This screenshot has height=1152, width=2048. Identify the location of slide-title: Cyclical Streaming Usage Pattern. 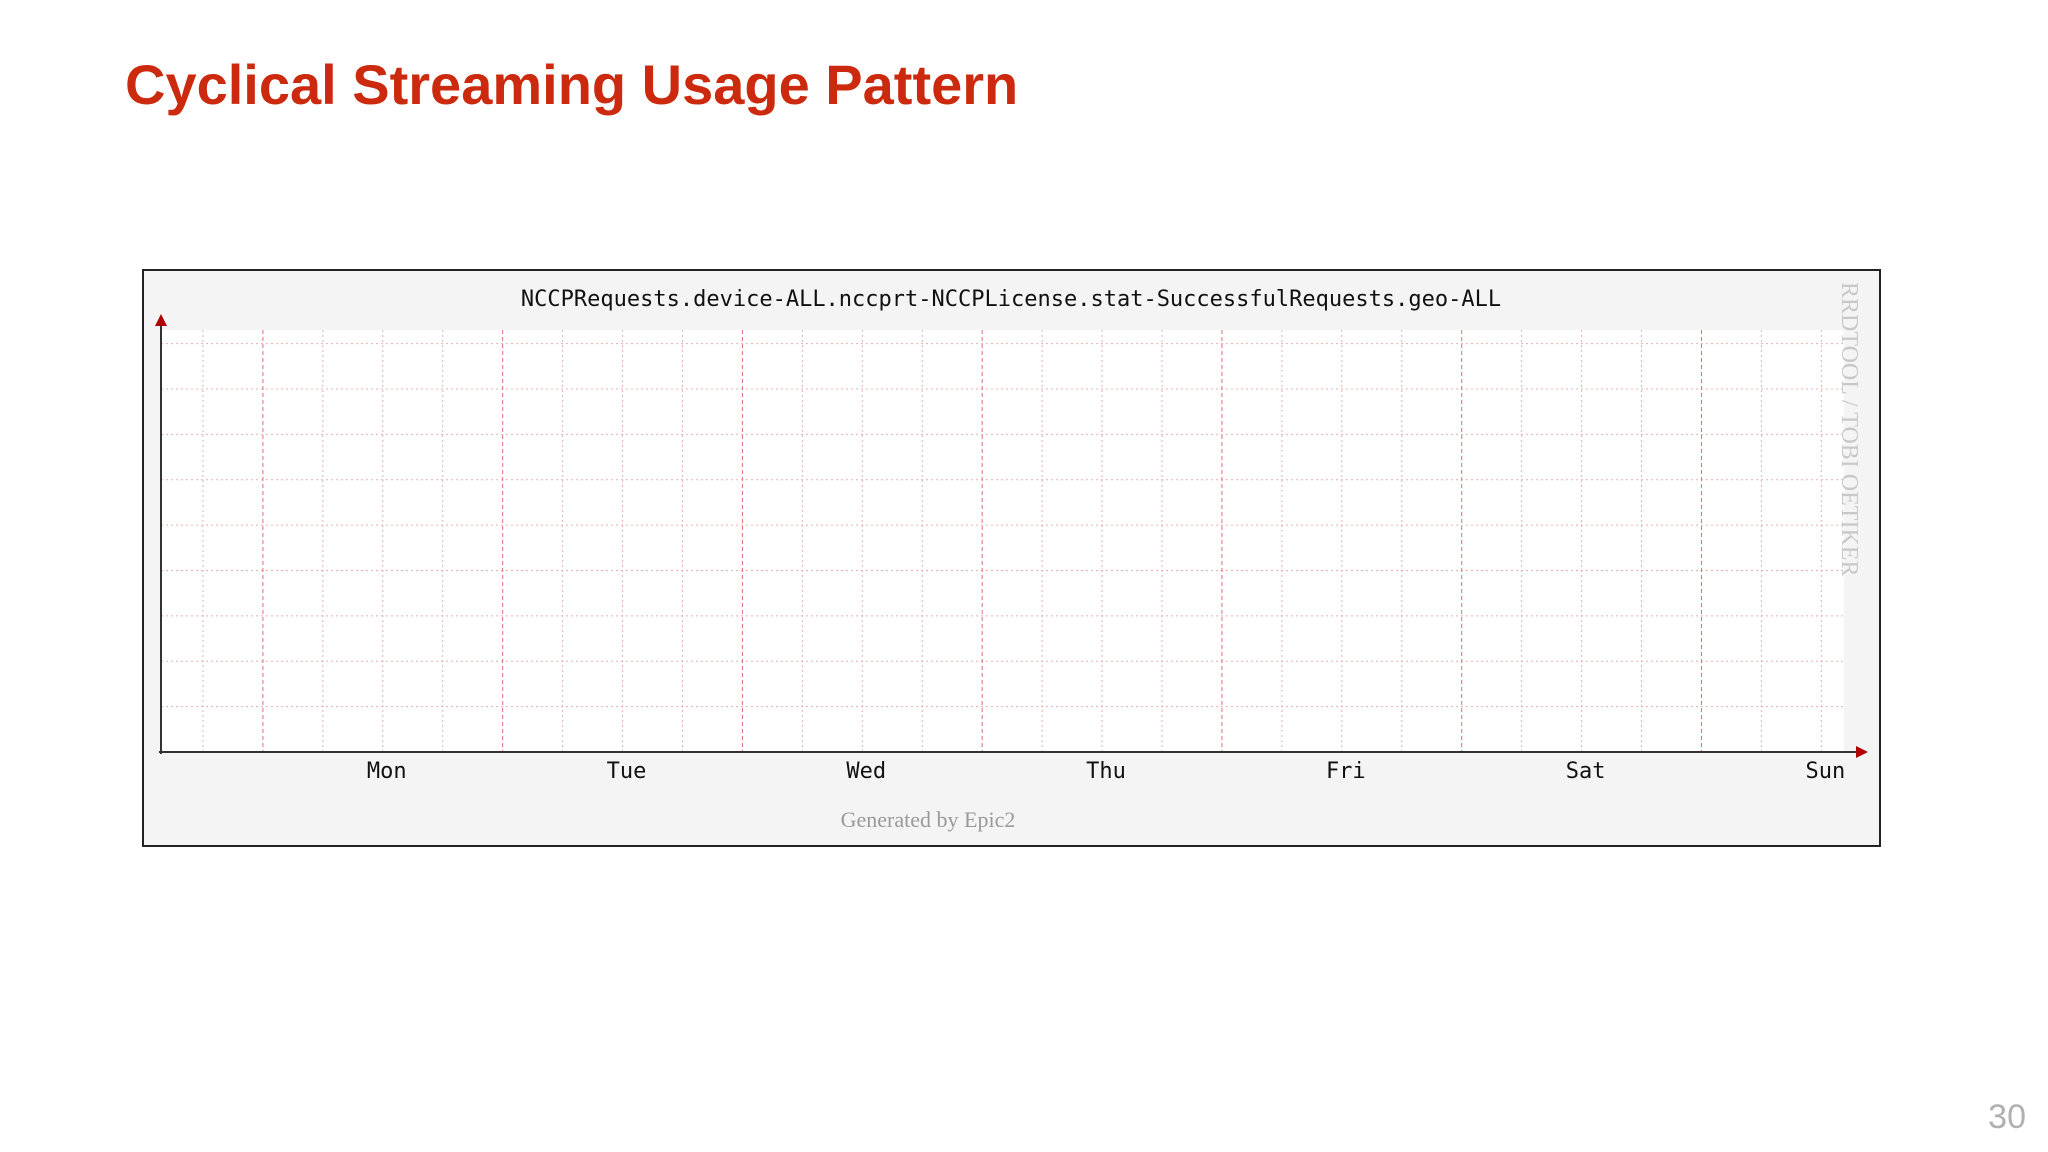
(571, 84).